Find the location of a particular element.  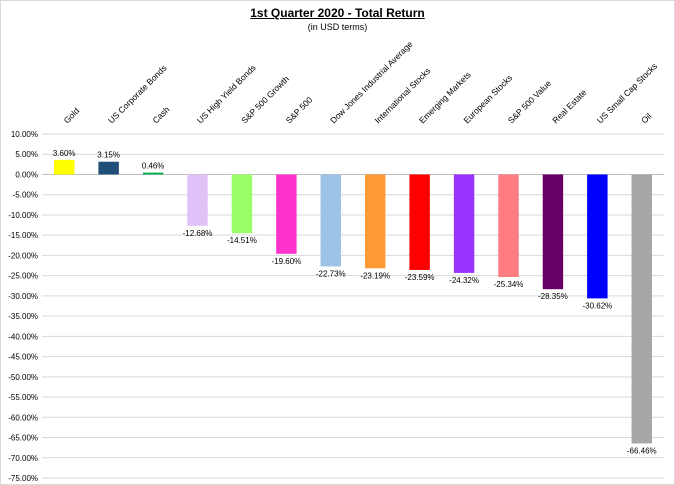

y-tick-label: -25.00% is located at coordinates (23, 276).